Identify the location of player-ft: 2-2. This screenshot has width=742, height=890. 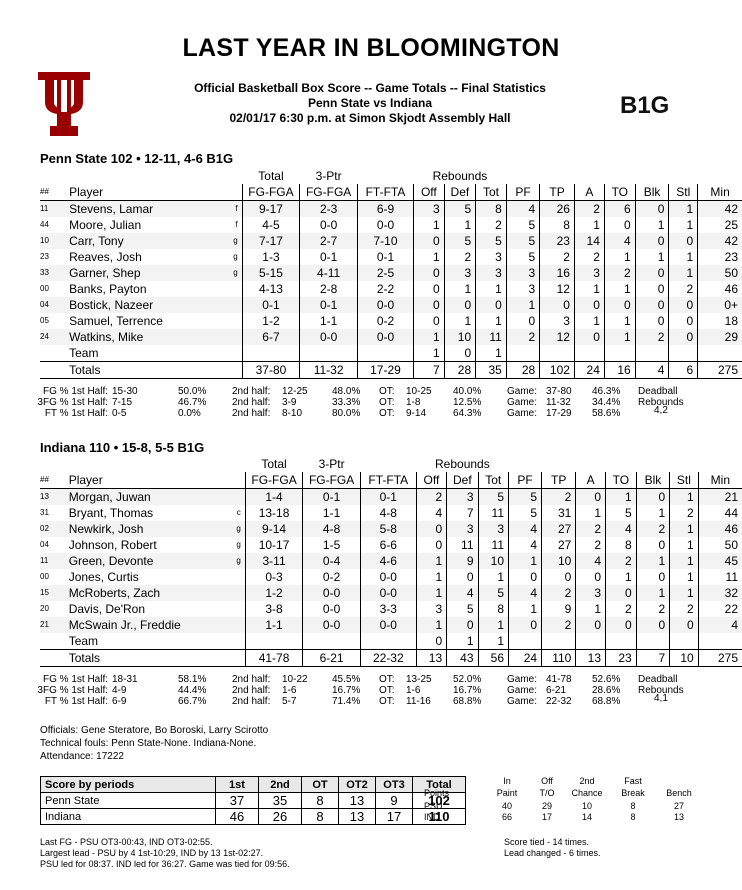
(385, 289).